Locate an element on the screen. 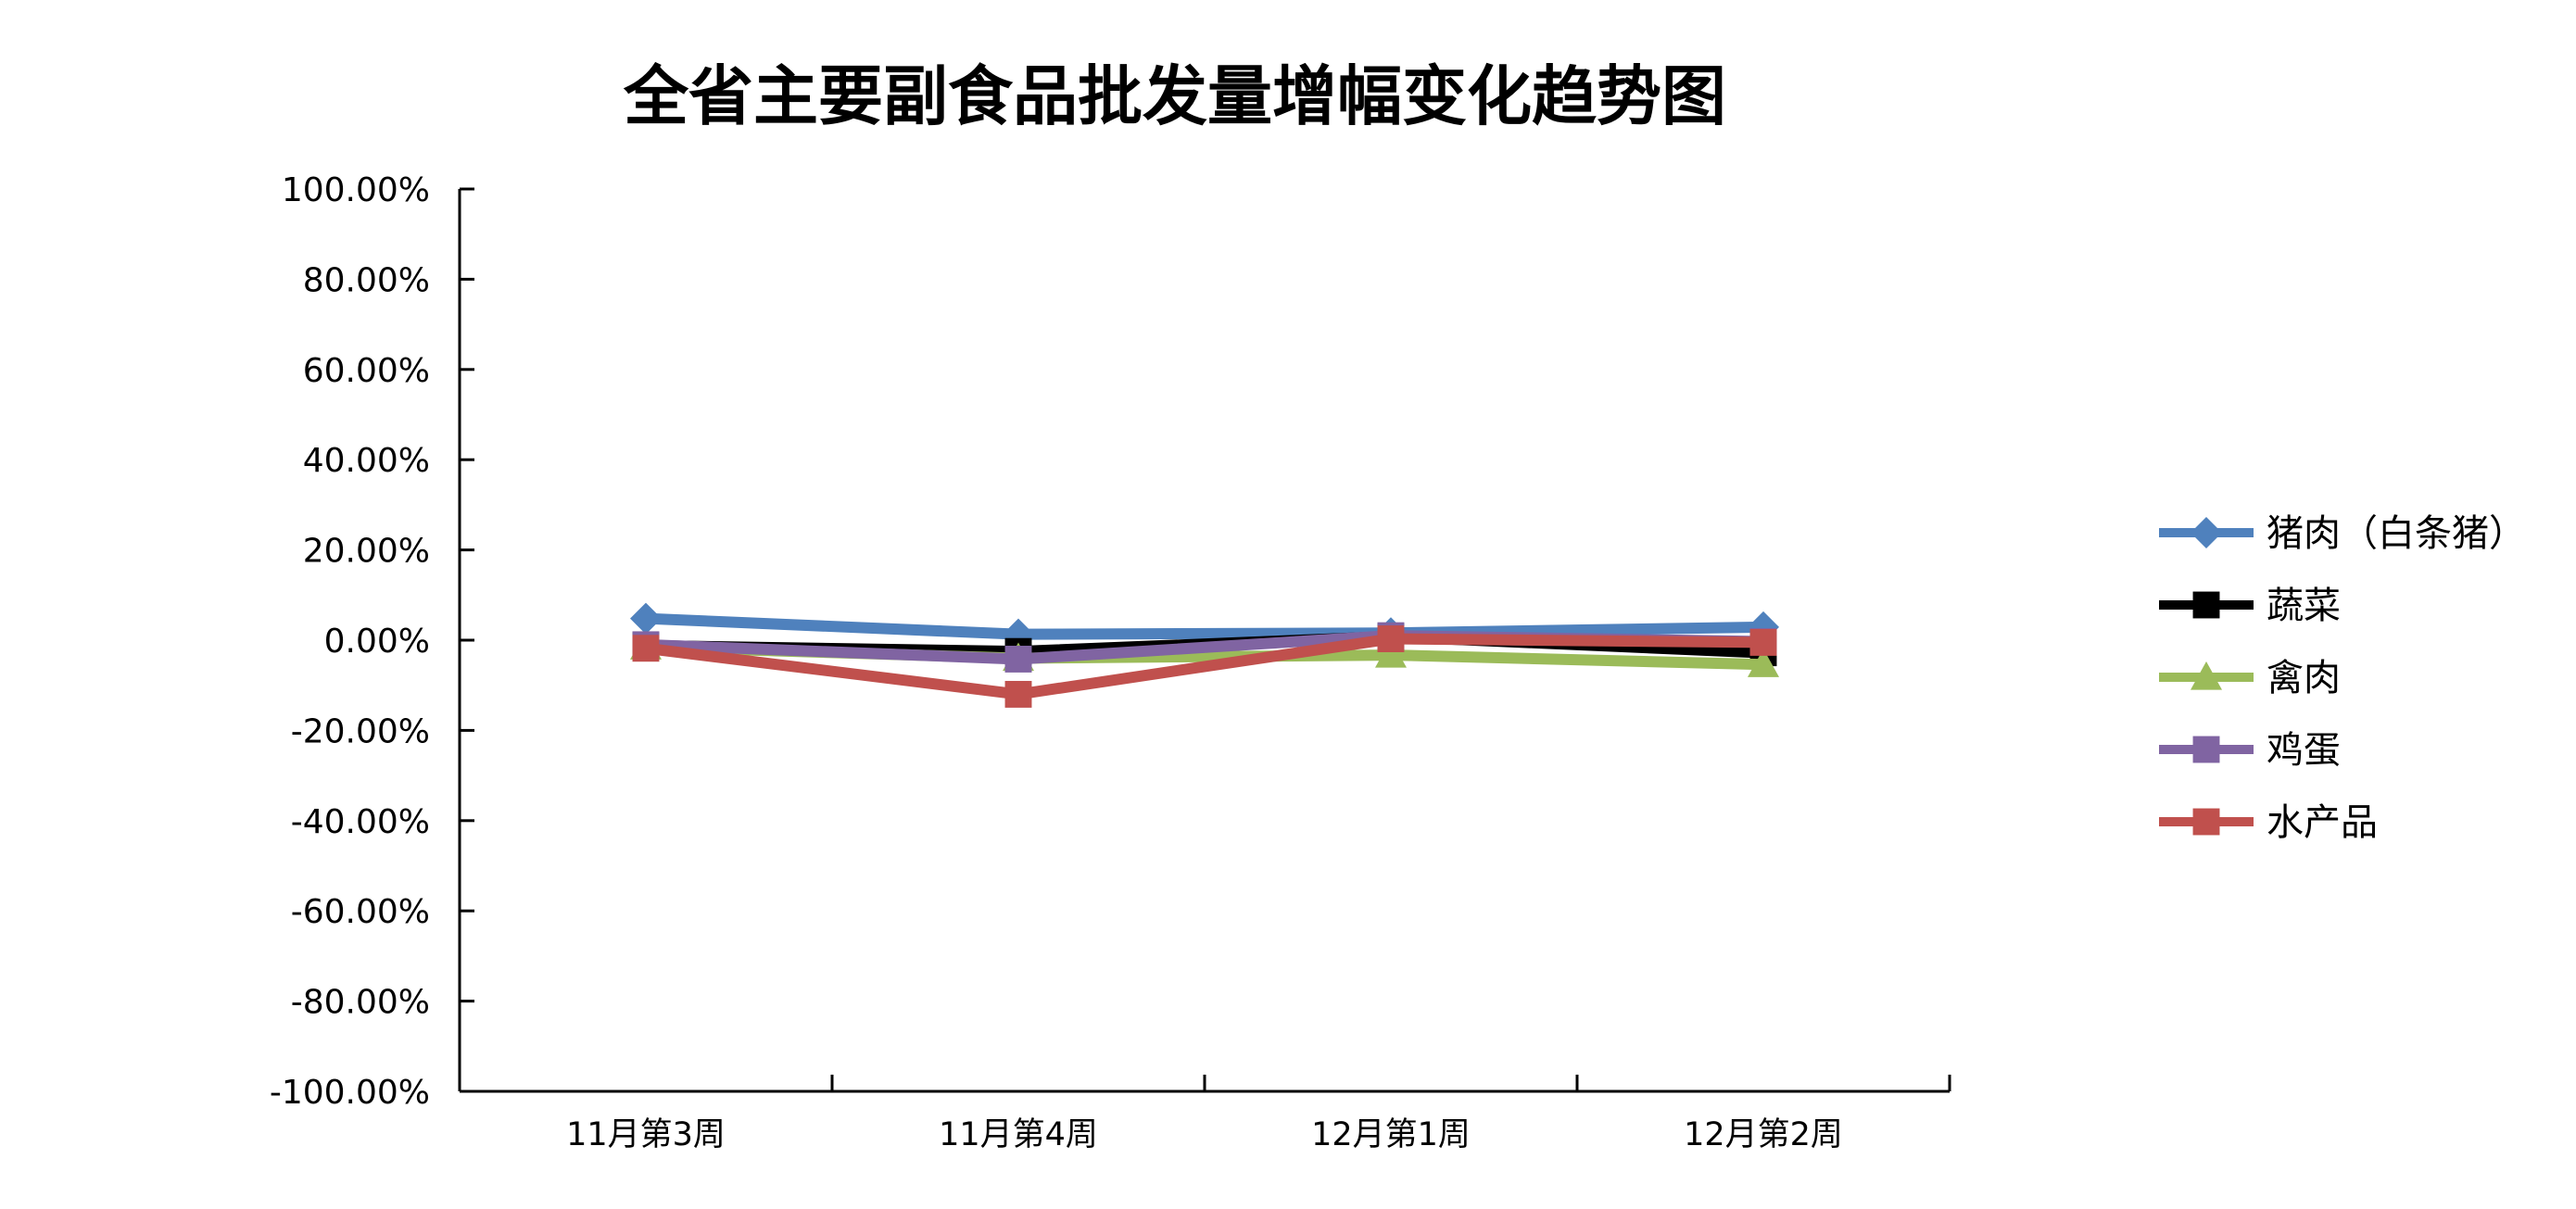 Image resolution: width=2576 pixels, height=1209 pixels. y-tick-label: 100.00% is located at coordinates (356, 190).